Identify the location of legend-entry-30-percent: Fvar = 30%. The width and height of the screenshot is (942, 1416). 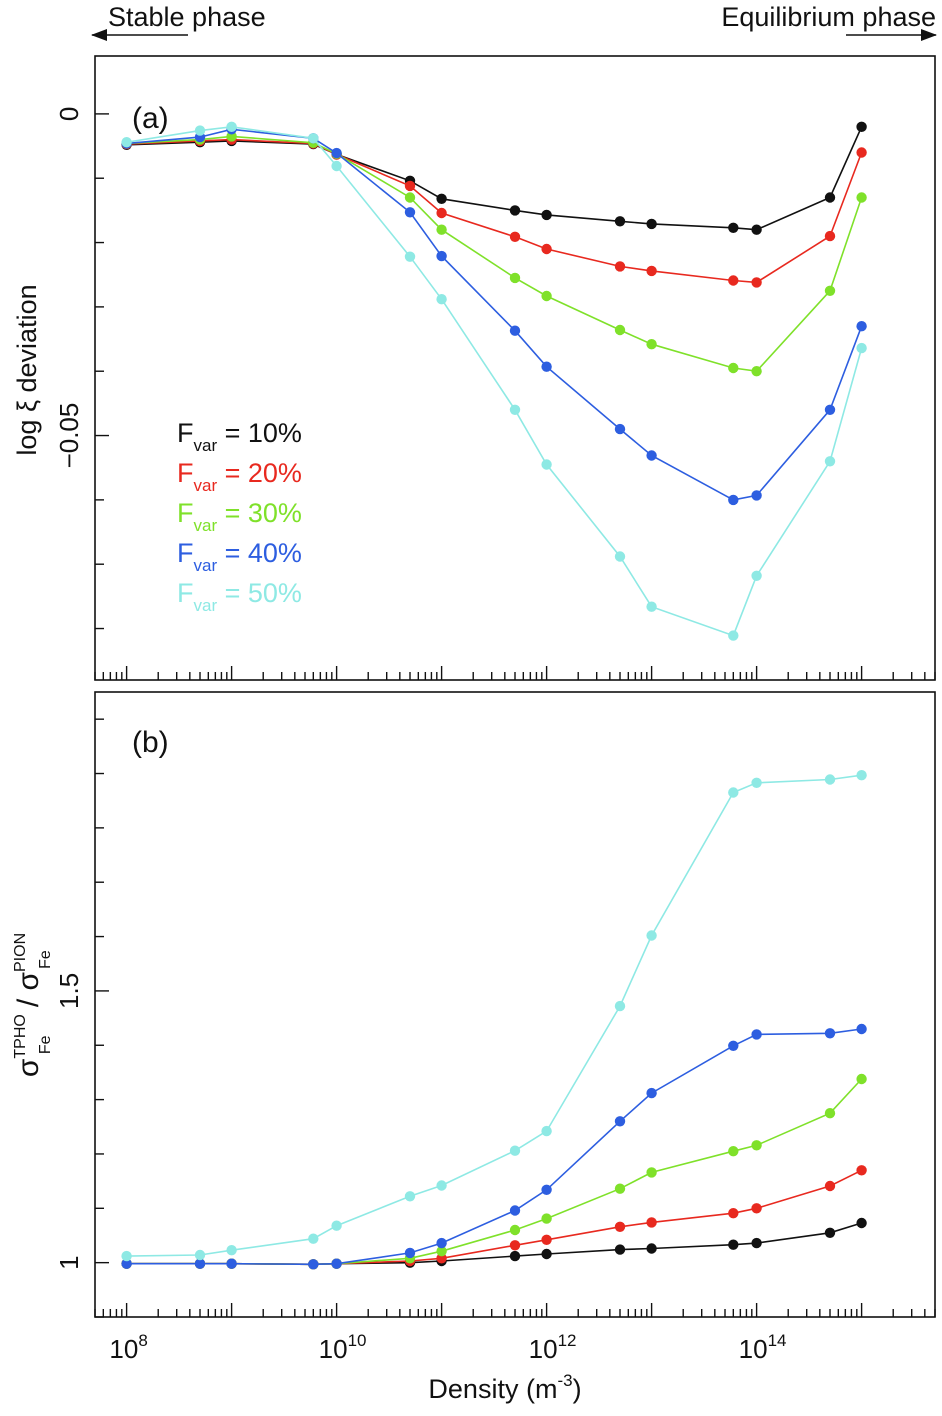
(239, 516).